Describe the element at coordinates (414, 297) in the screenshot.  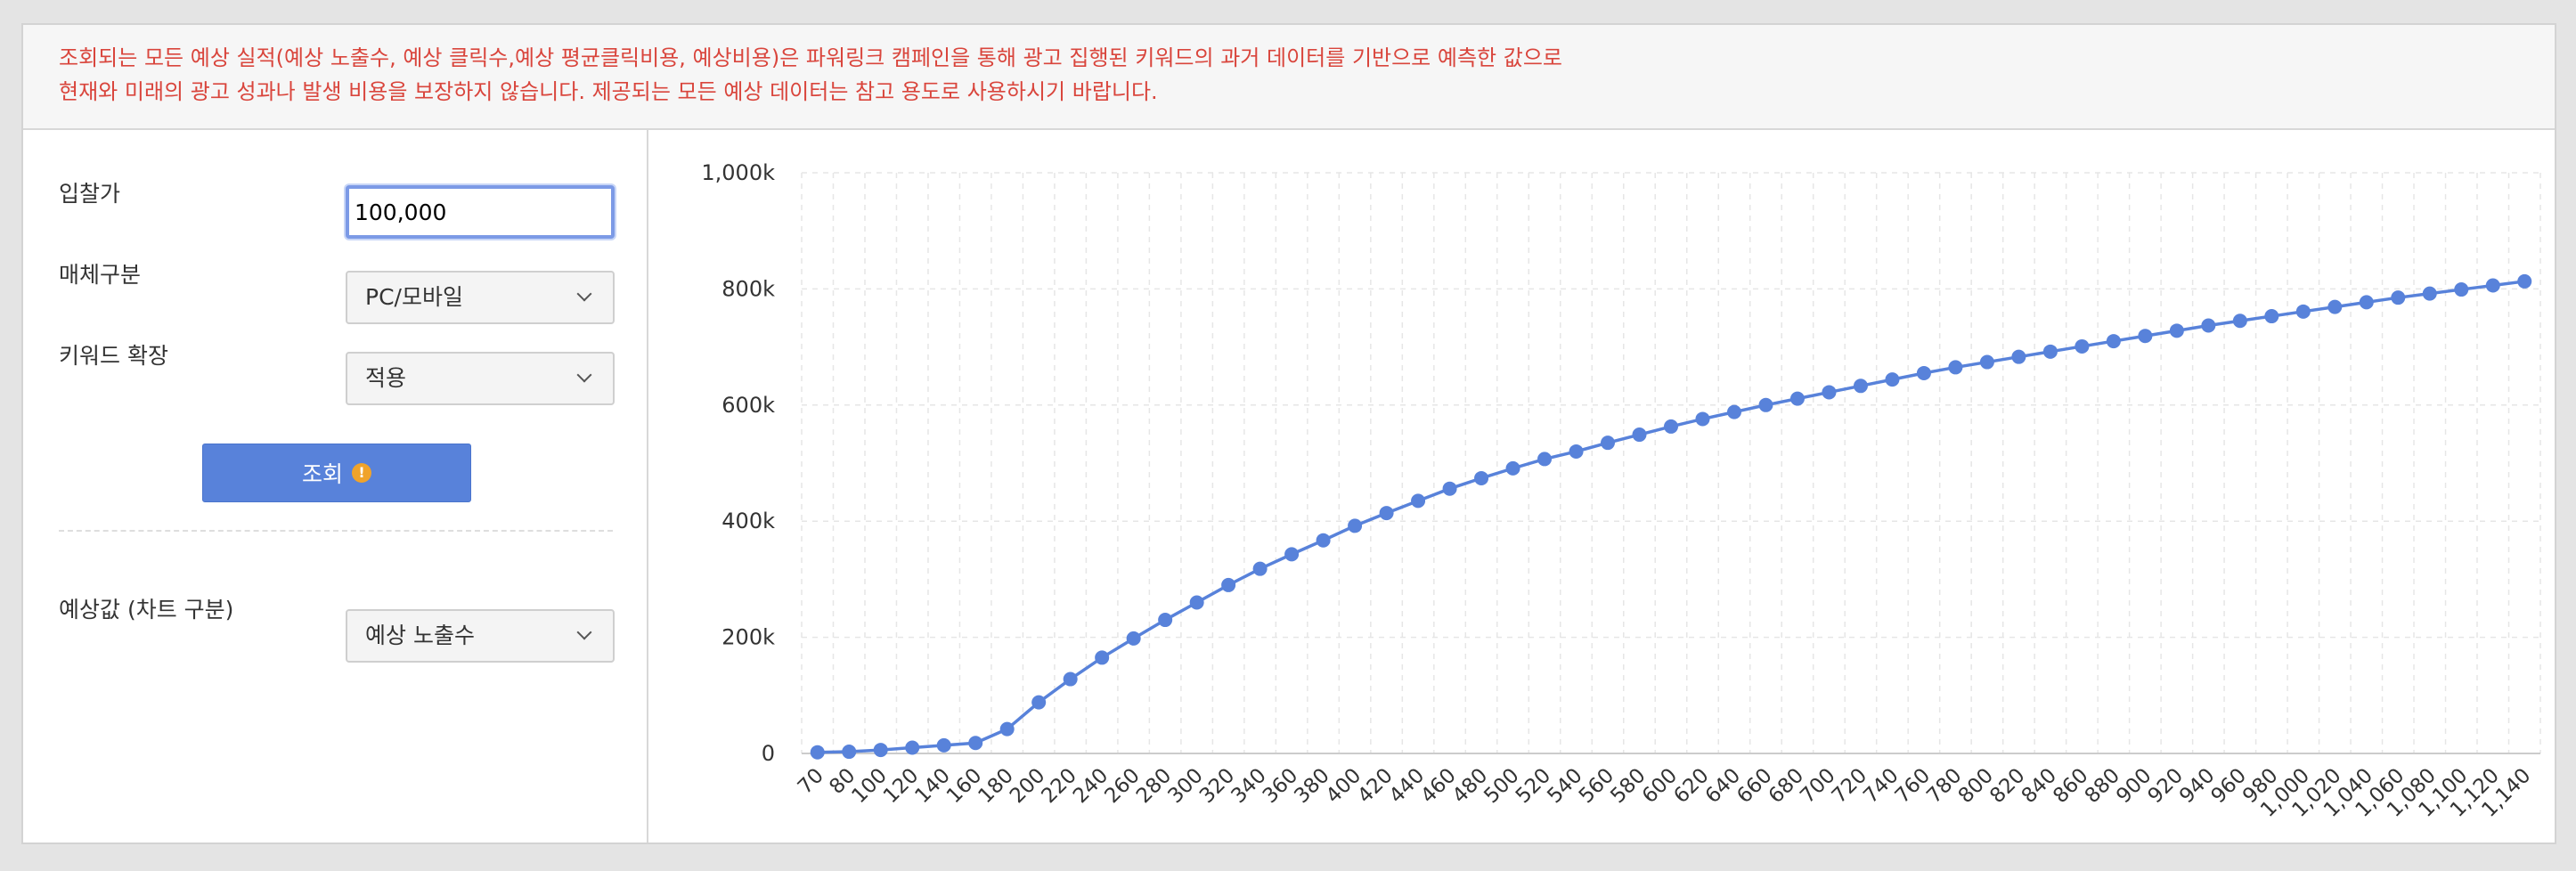
I see `media-select-value: PC/모바일` at that location.